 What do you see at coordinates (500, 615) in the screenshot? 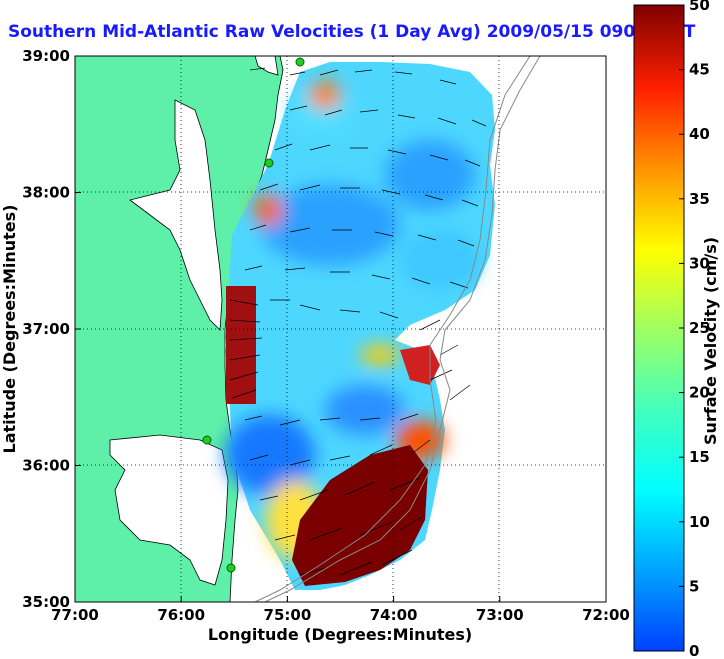
I see `x-tick-label: 73:00` at bounding box center [500, 615].